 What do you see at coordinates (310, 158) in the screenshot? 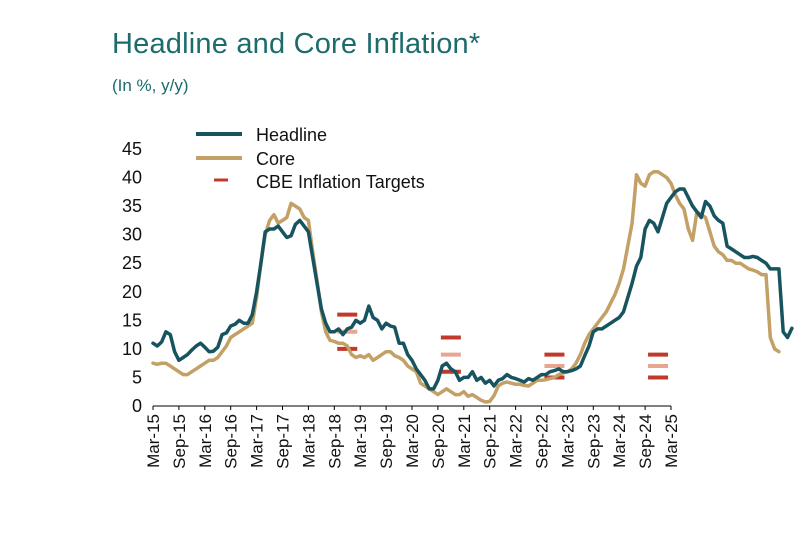
I see `legend: Headline Core CBE Inflation Targets` at bounding box center [310, 158].